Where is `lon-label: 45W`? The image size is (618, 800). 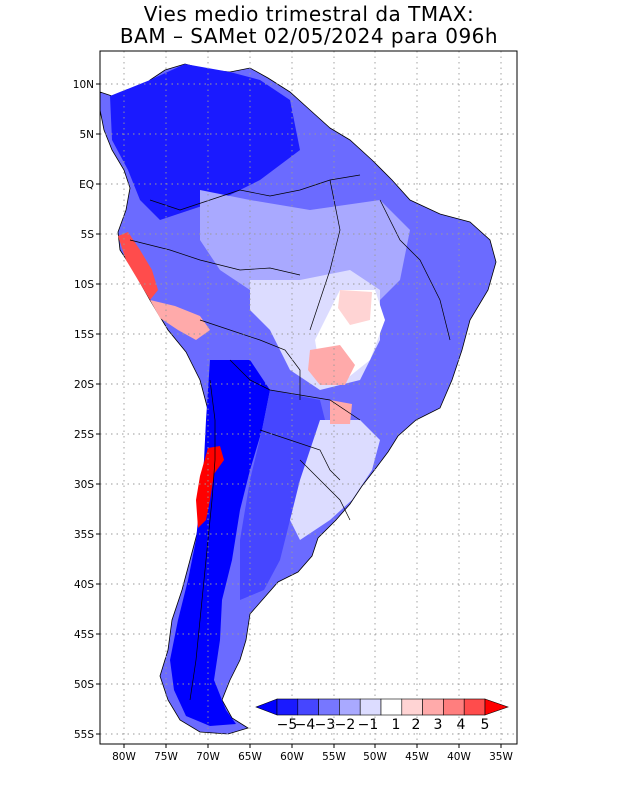
lon-label: 45W is located at coordinates (417, 757).